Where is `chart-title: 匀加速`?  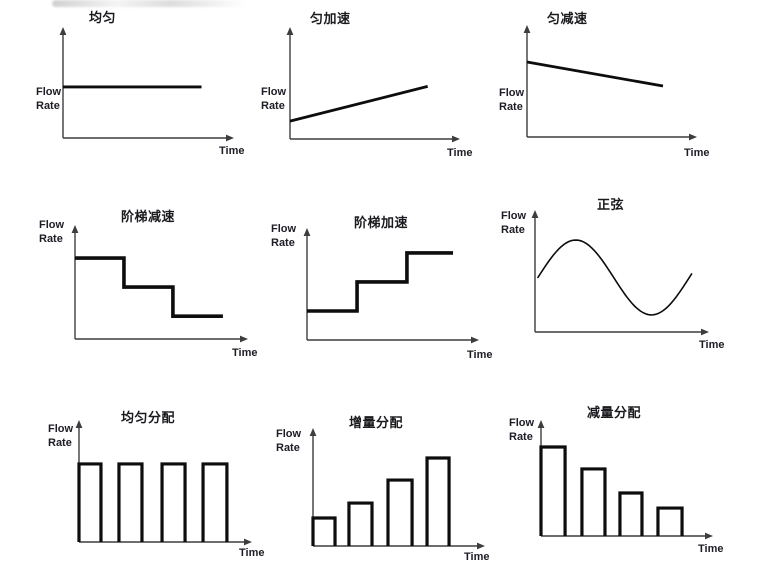 chart-title: 匀加速 is located at coordinates (330, 18).